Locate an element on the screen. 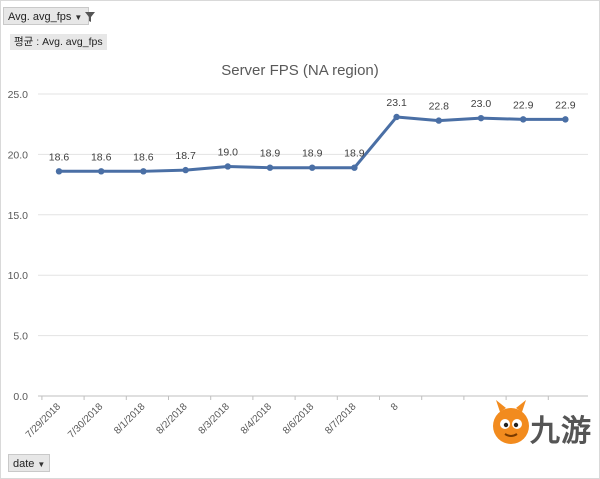 This screenshot has height=479, width=600. axis-field-label: date is located at coordinates (24, 464).